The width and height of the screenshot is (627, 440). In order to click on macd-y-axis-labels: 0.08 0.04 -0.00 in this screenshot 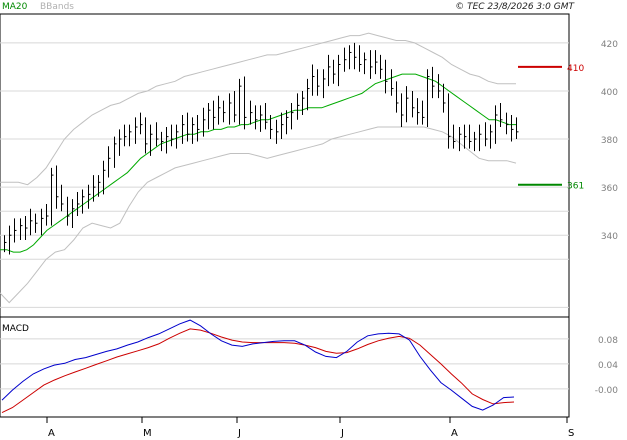, I will do `click(607, 366)`.